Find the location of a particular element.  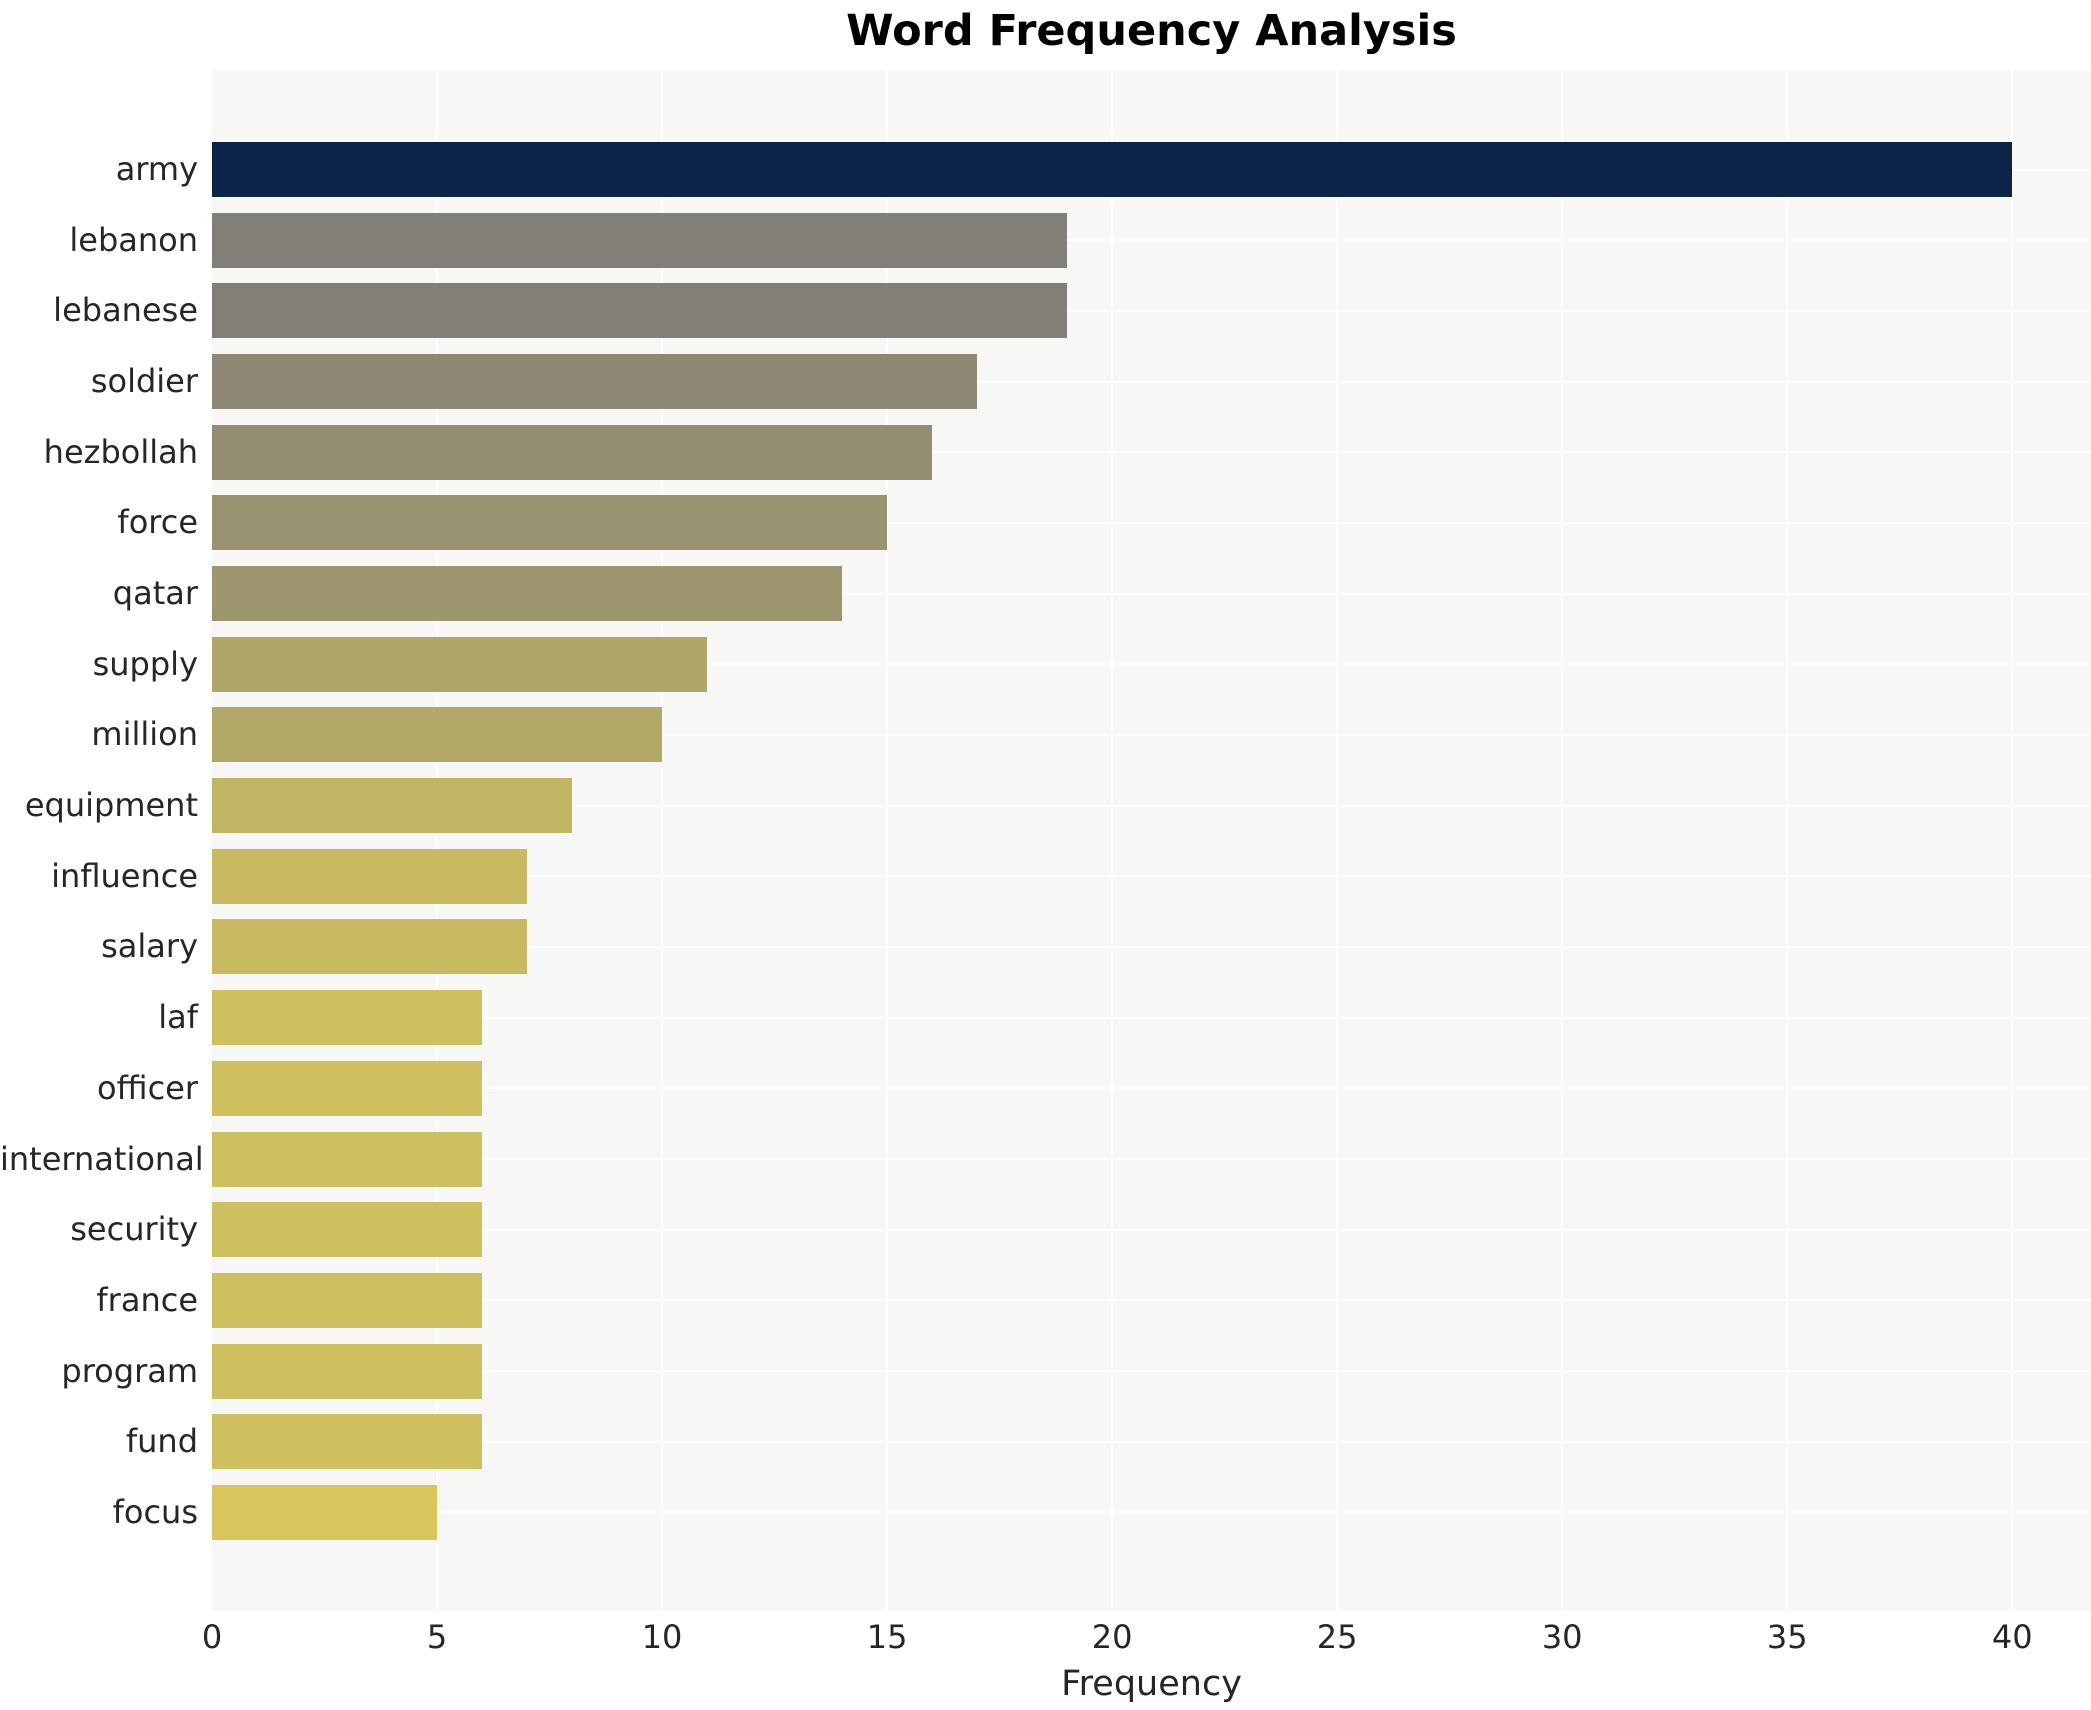

x-tick-25: 25 is located at coordinates (1337, 1637).